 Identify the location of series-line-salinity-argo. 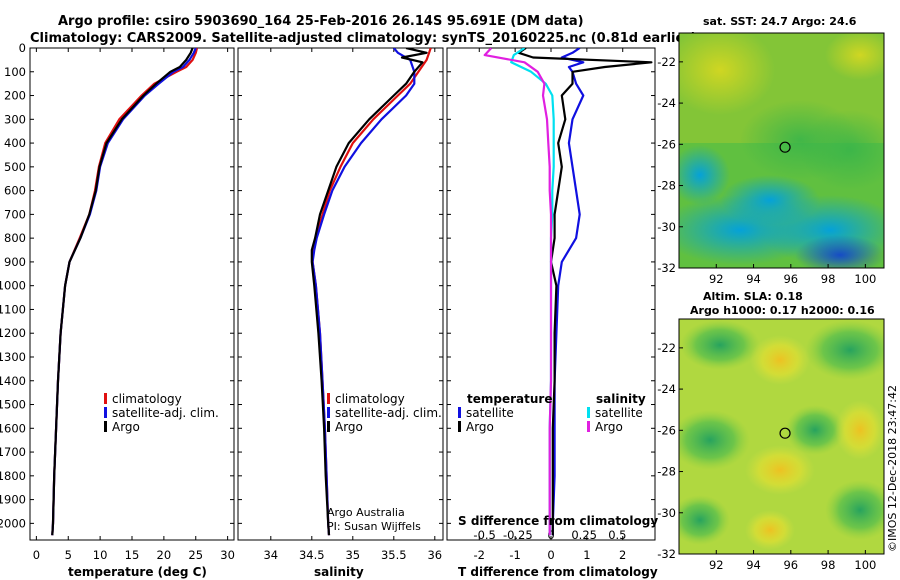
(518, 292).